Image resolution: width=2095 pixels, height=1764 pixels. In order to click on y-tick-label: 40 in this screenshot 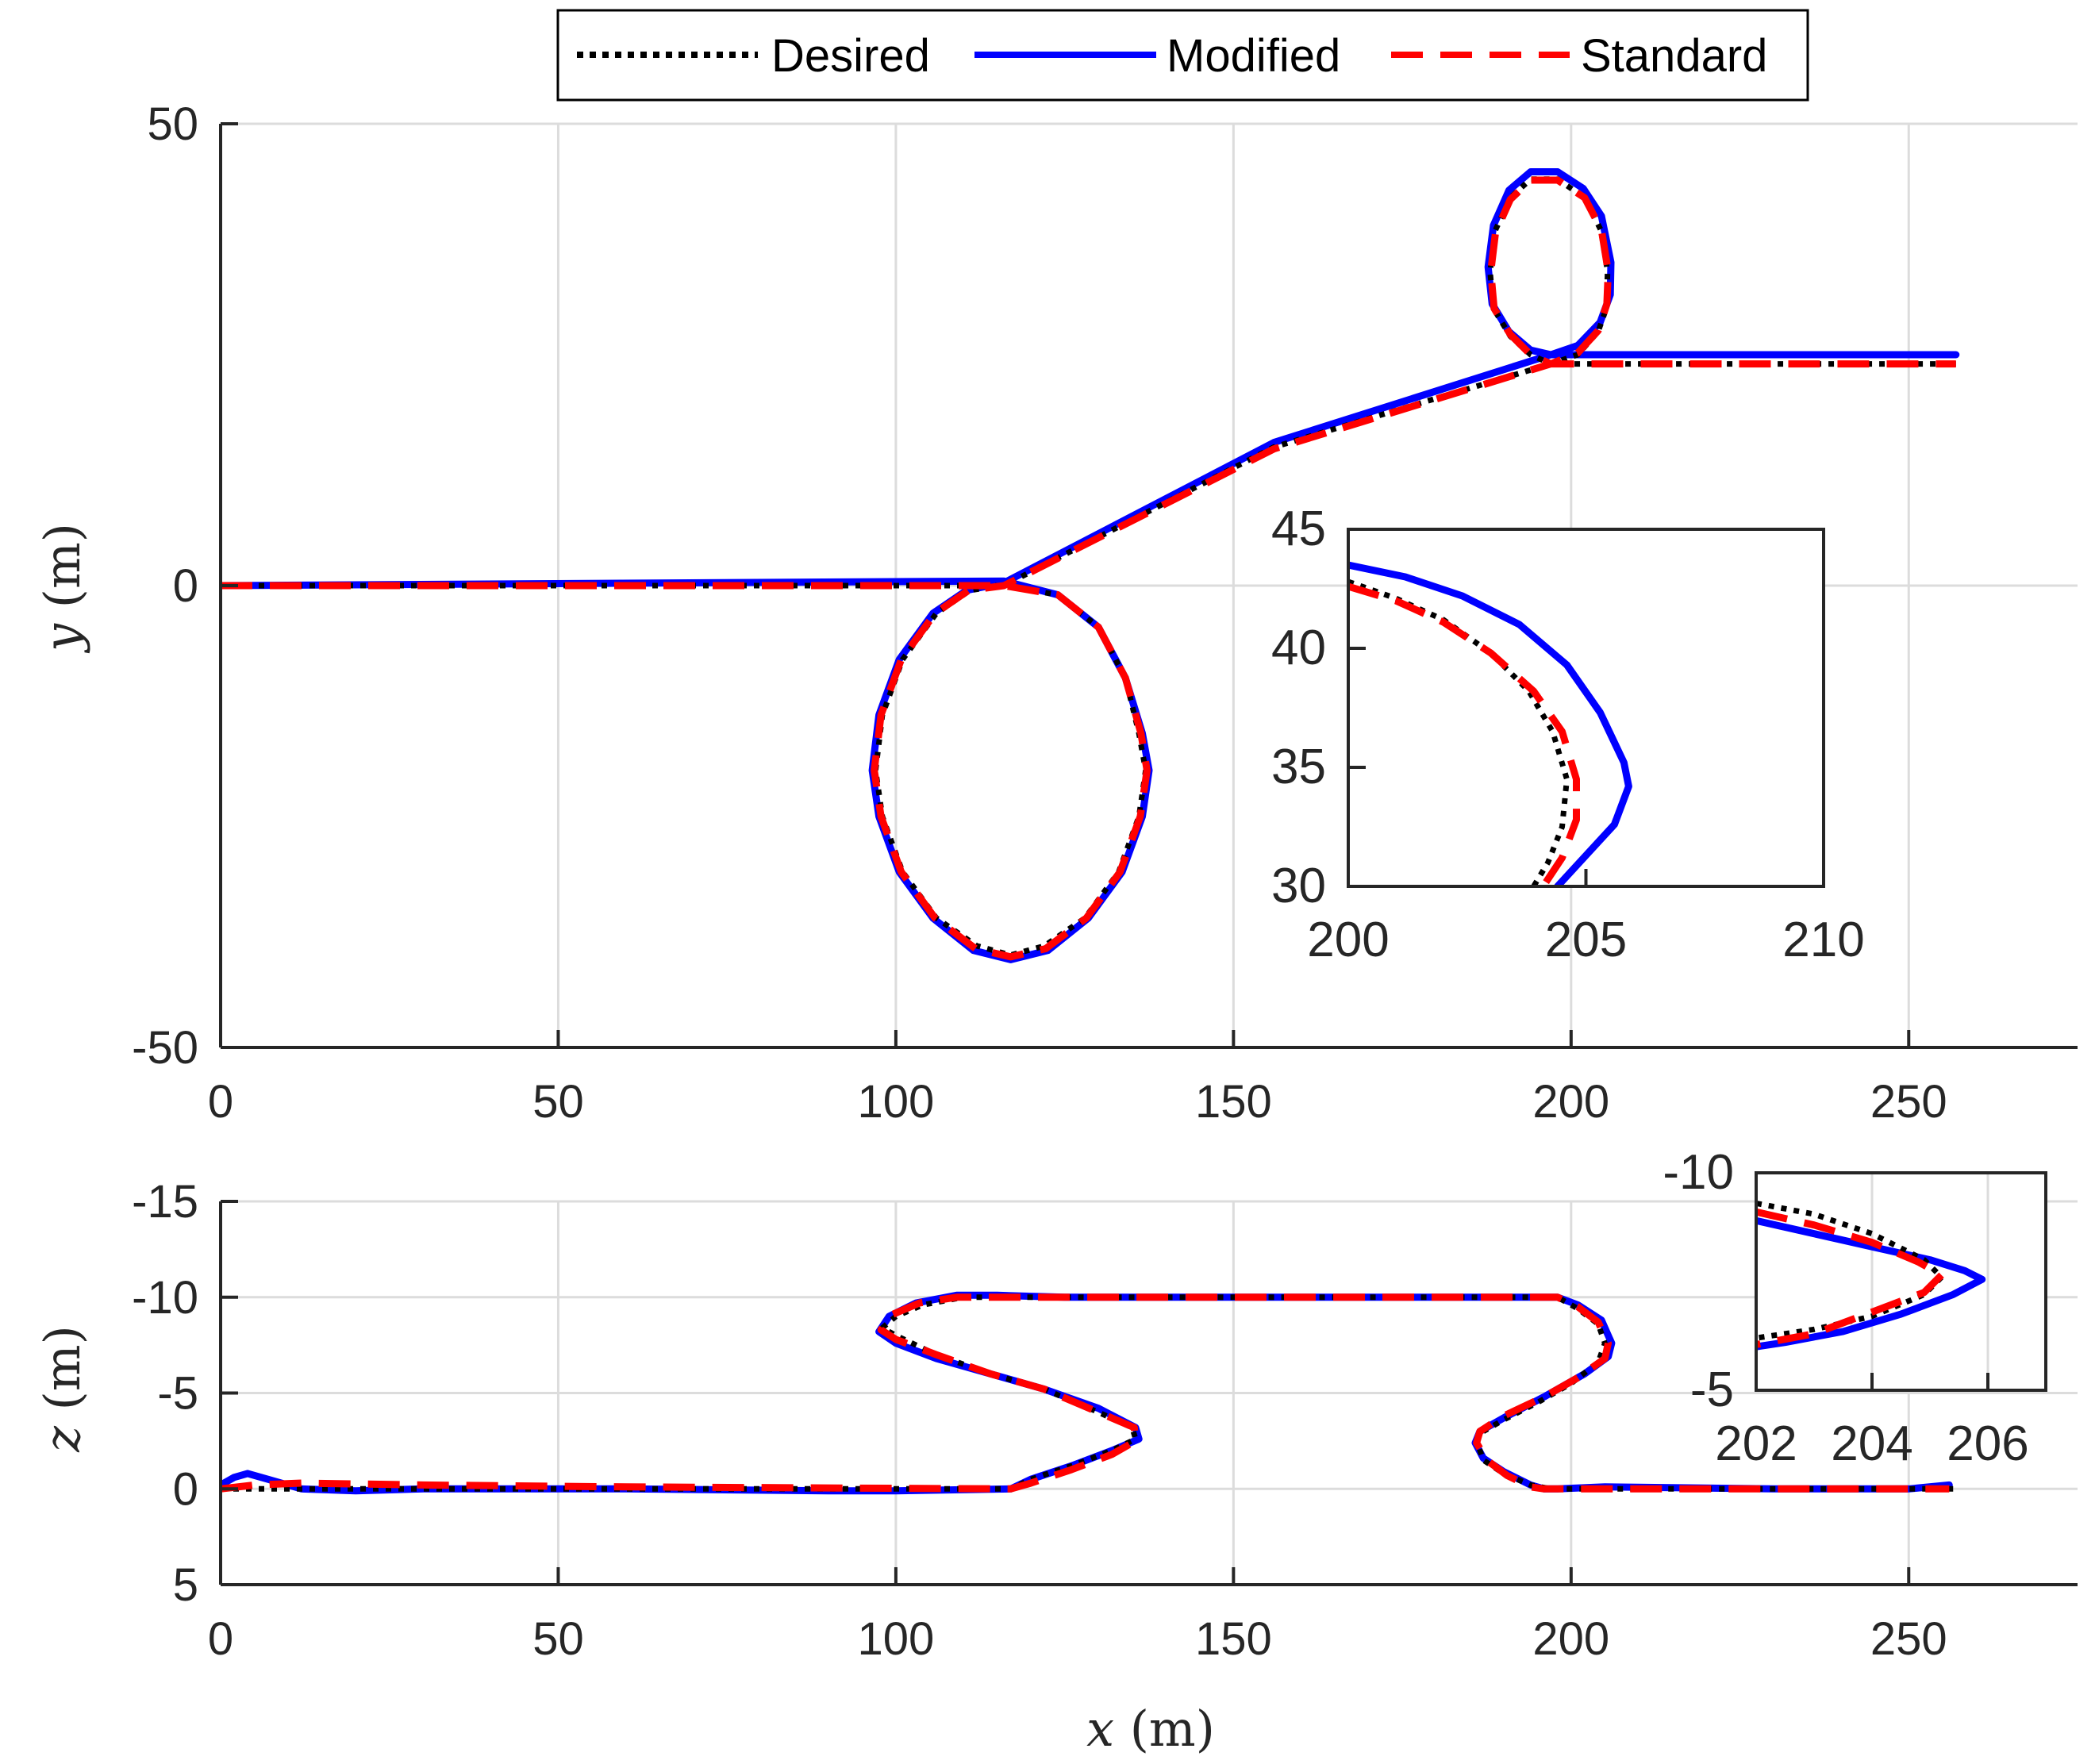, I will do `click(1298, 648)`.